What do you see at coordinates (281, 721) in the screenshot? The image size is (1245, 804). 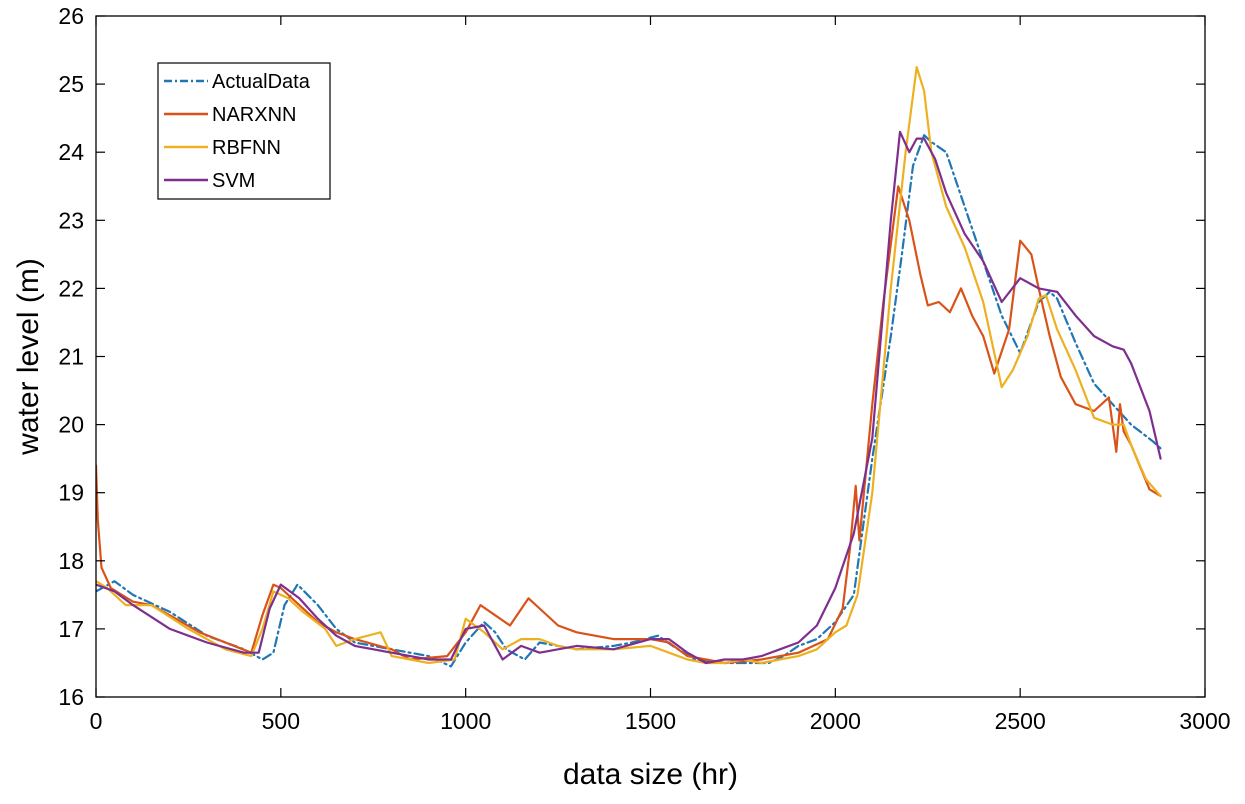 I see `x-tick-label: 500` at bounding box center [281, 721].